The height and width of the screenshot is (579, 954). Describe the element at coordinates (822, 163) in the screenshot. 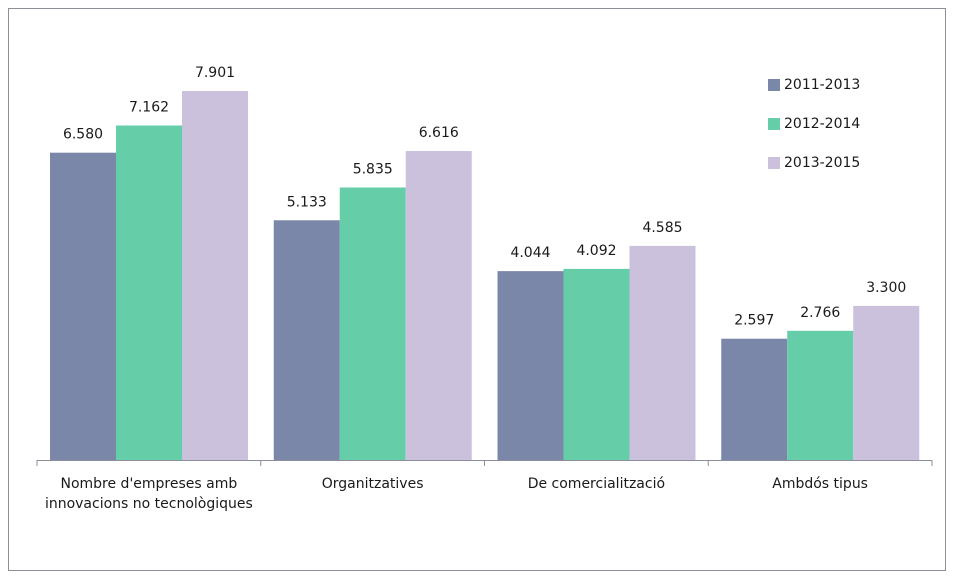

I see `legend-label: 2013-2015` at that location.